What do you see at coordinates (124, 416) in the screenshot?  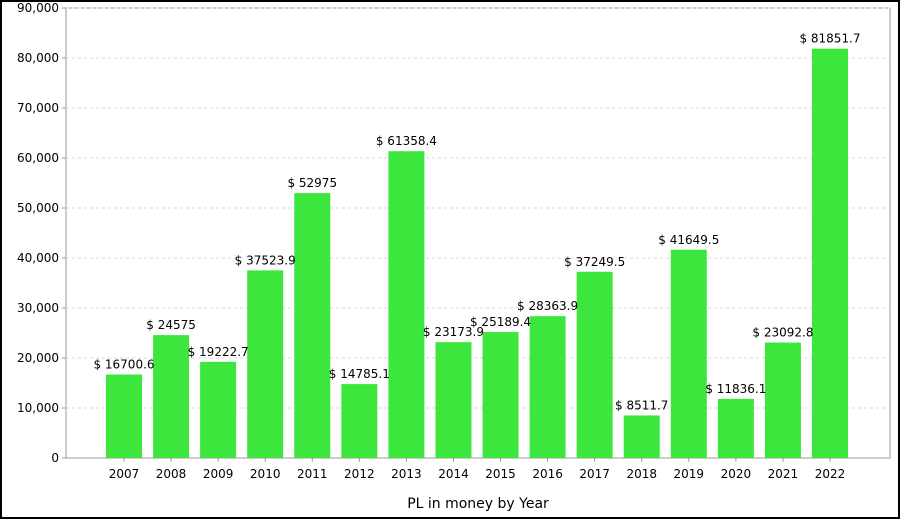 I see `bar-2007` at bounding box center [124, 416].